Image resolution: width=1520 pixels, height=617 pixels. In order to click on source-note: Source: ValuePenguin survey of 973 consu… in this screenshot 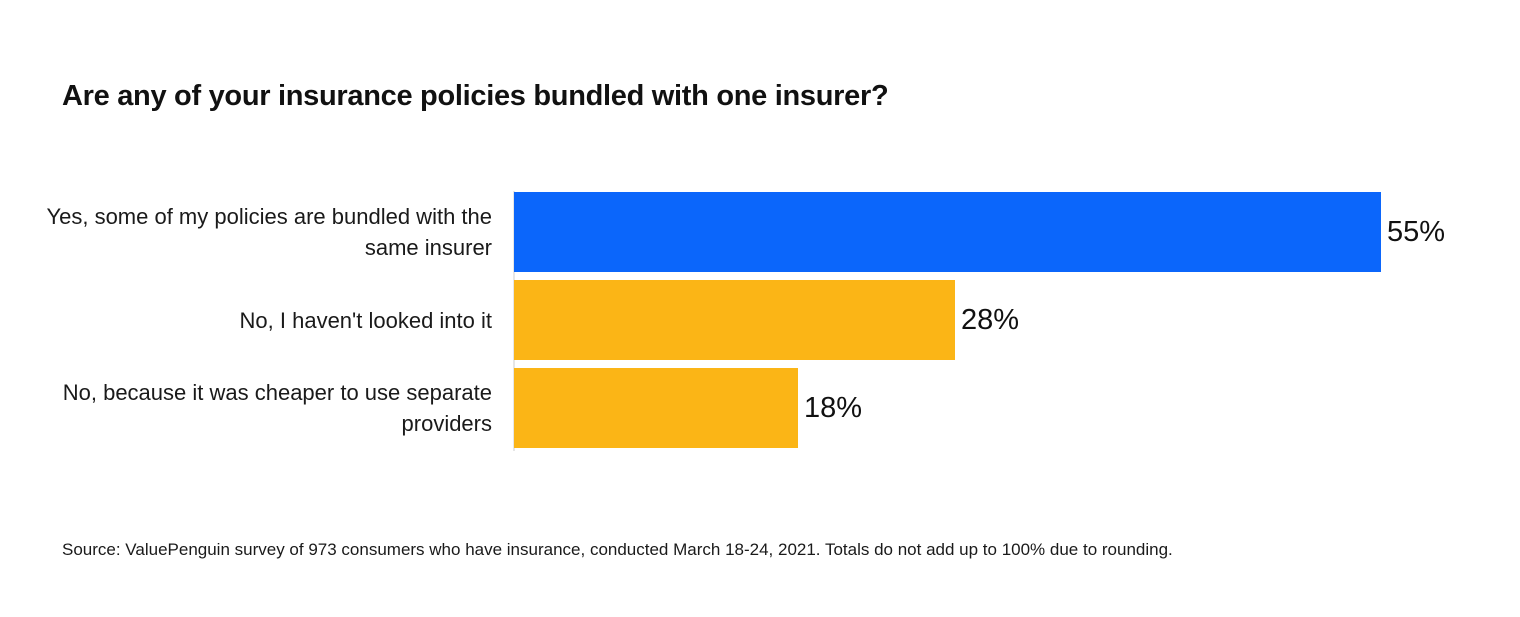, I will do `click(617, 549)`.